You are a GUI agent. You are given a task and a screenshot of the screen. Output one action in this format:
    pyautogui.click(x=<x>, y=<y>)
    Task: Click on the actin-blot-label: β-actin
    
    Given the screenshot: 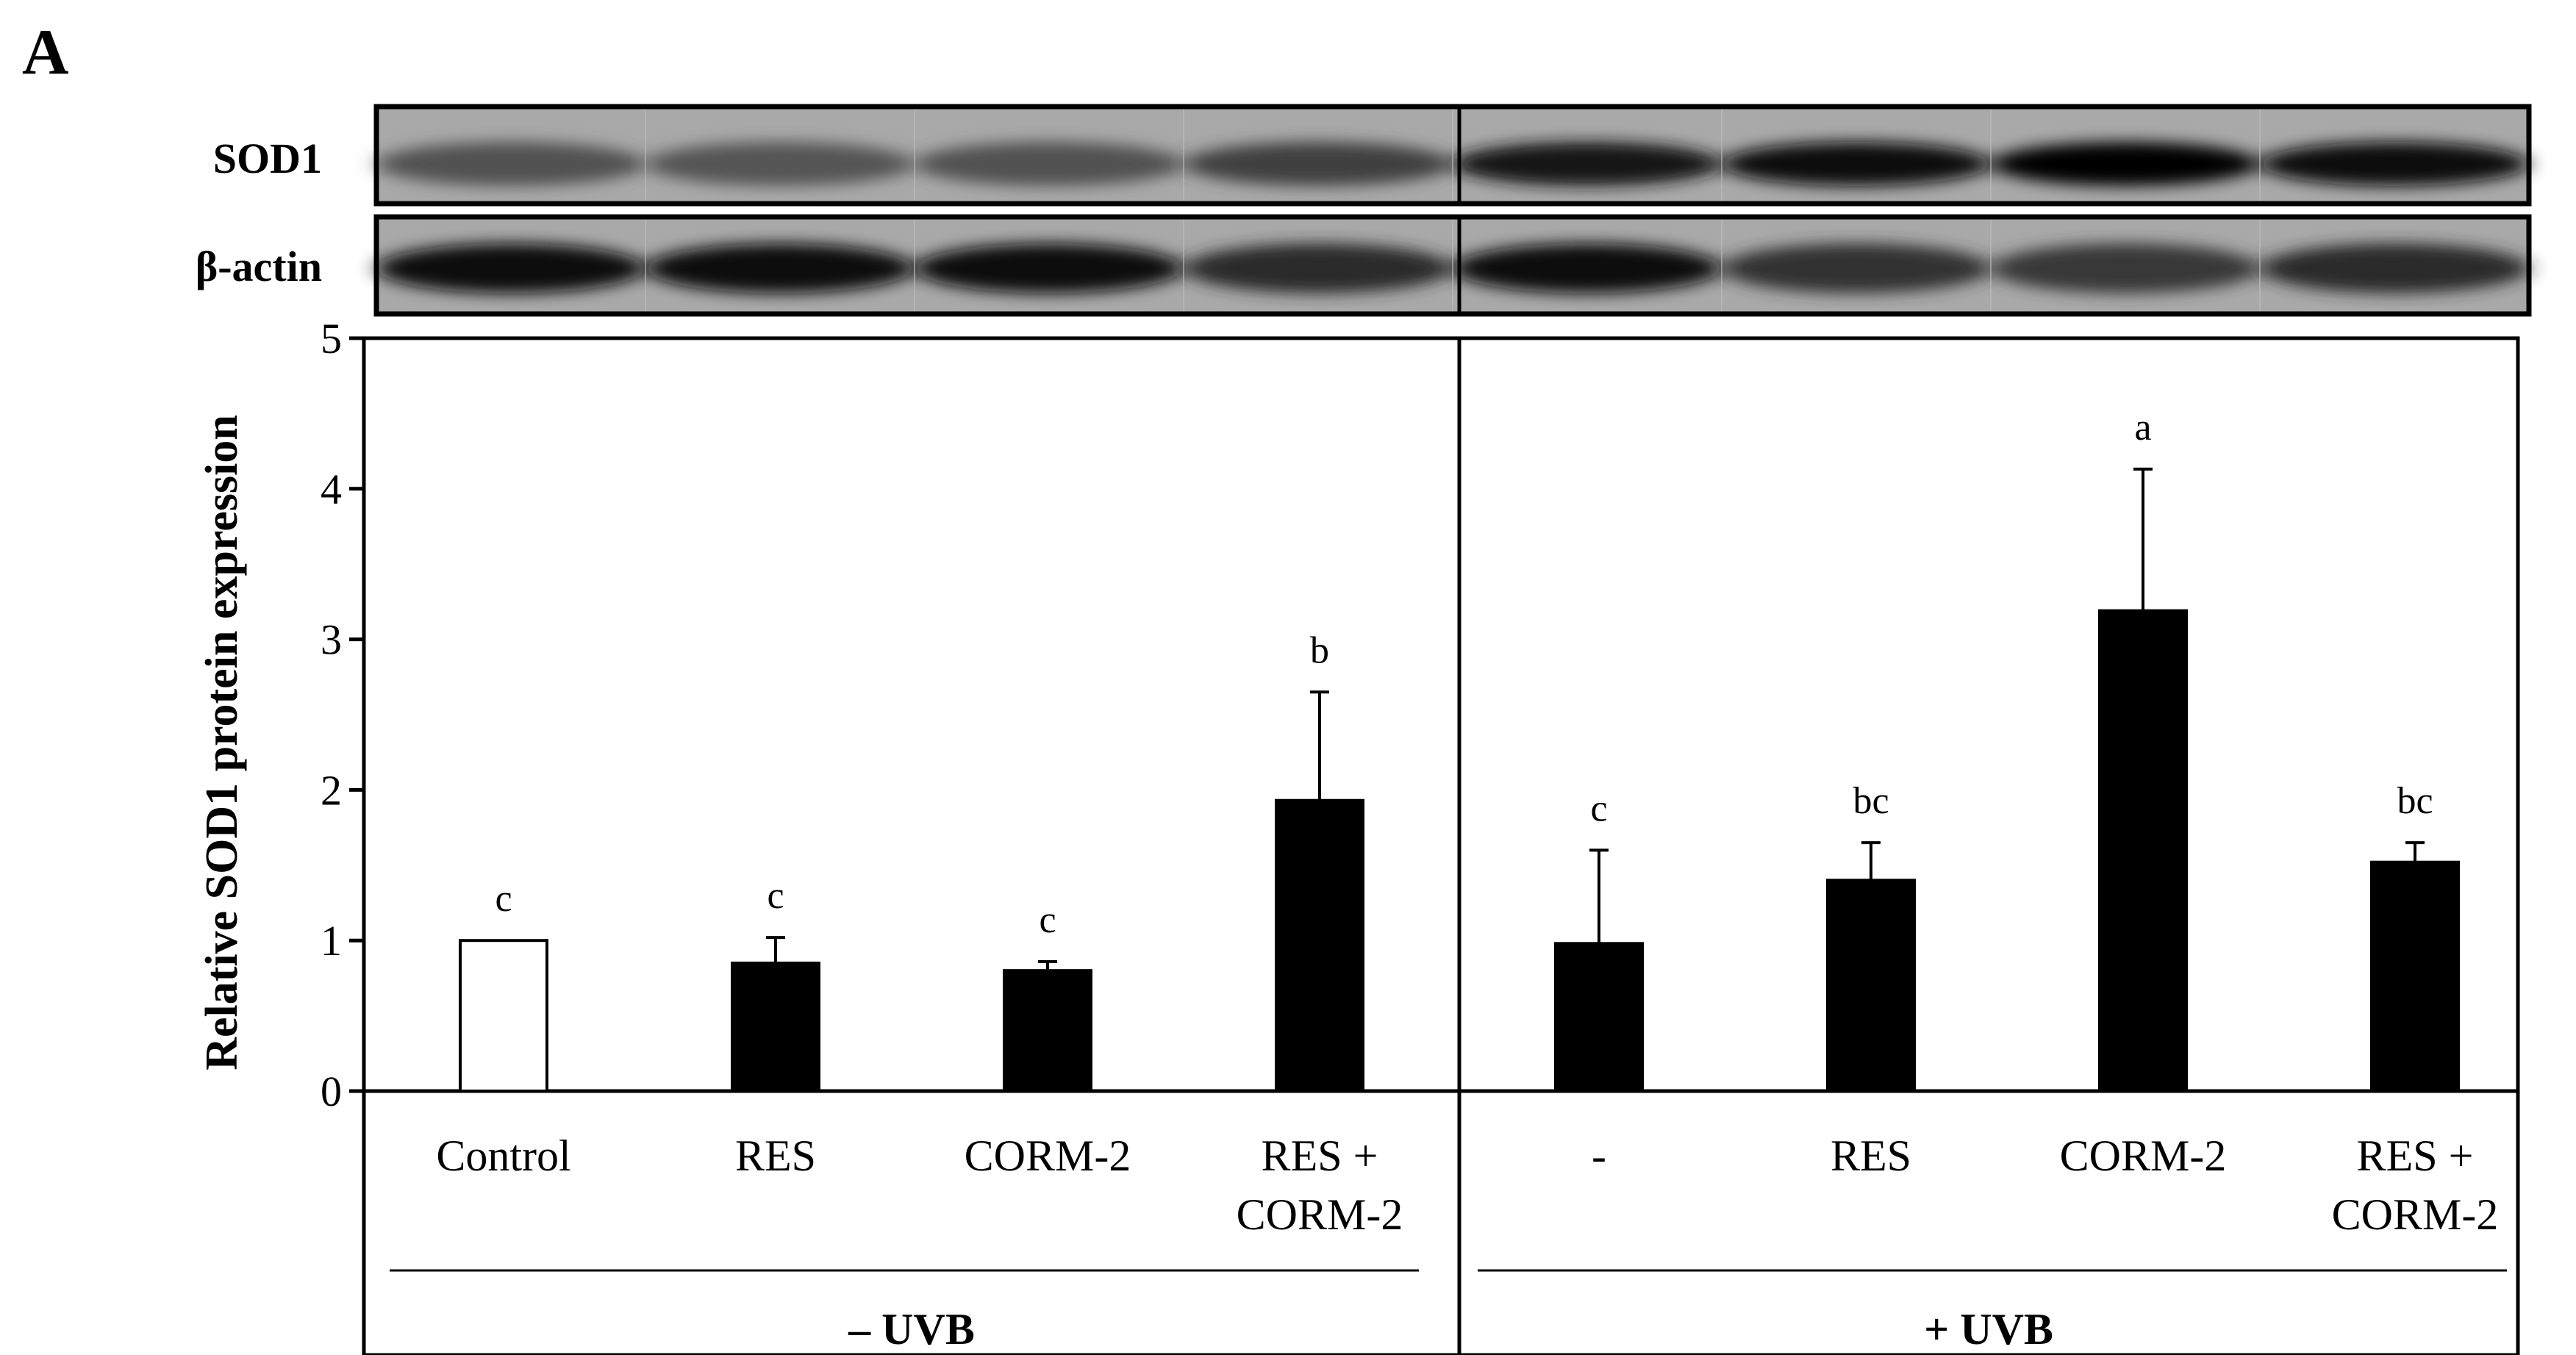 What is the action you would take?
    pyautogui.click(x=259, y=266)
    